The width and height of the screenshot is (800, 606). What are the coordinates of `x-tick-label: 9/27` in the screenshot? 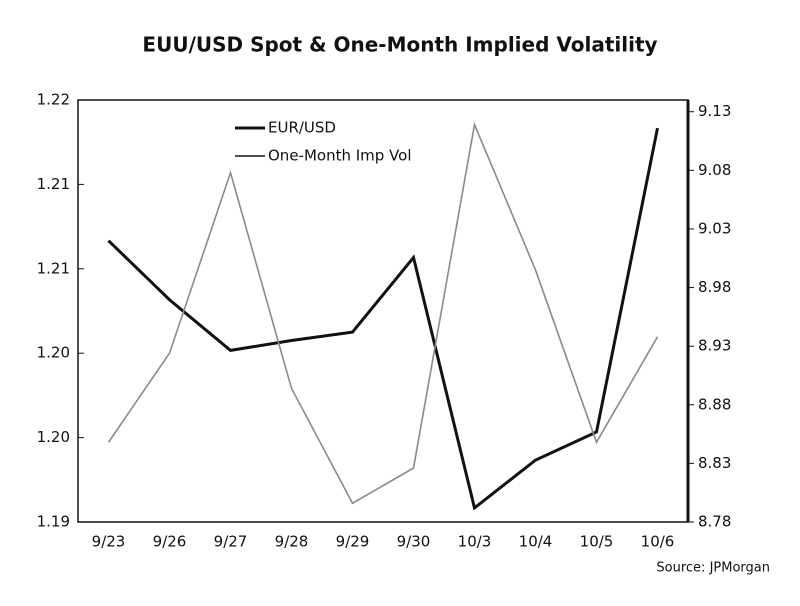 It's located at (231, 542).